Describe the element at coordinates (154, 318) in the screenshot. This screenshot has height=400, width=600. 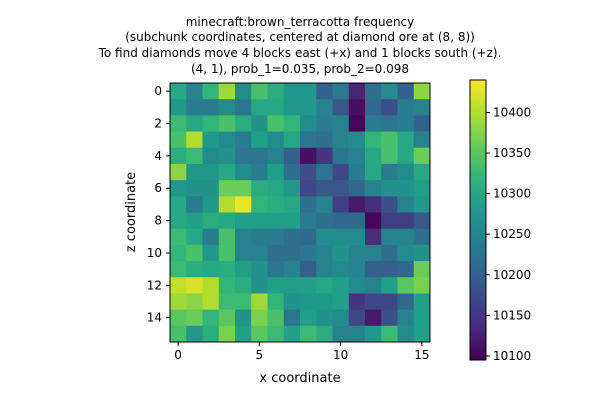
I see `y-tick-label: 14` at that location.